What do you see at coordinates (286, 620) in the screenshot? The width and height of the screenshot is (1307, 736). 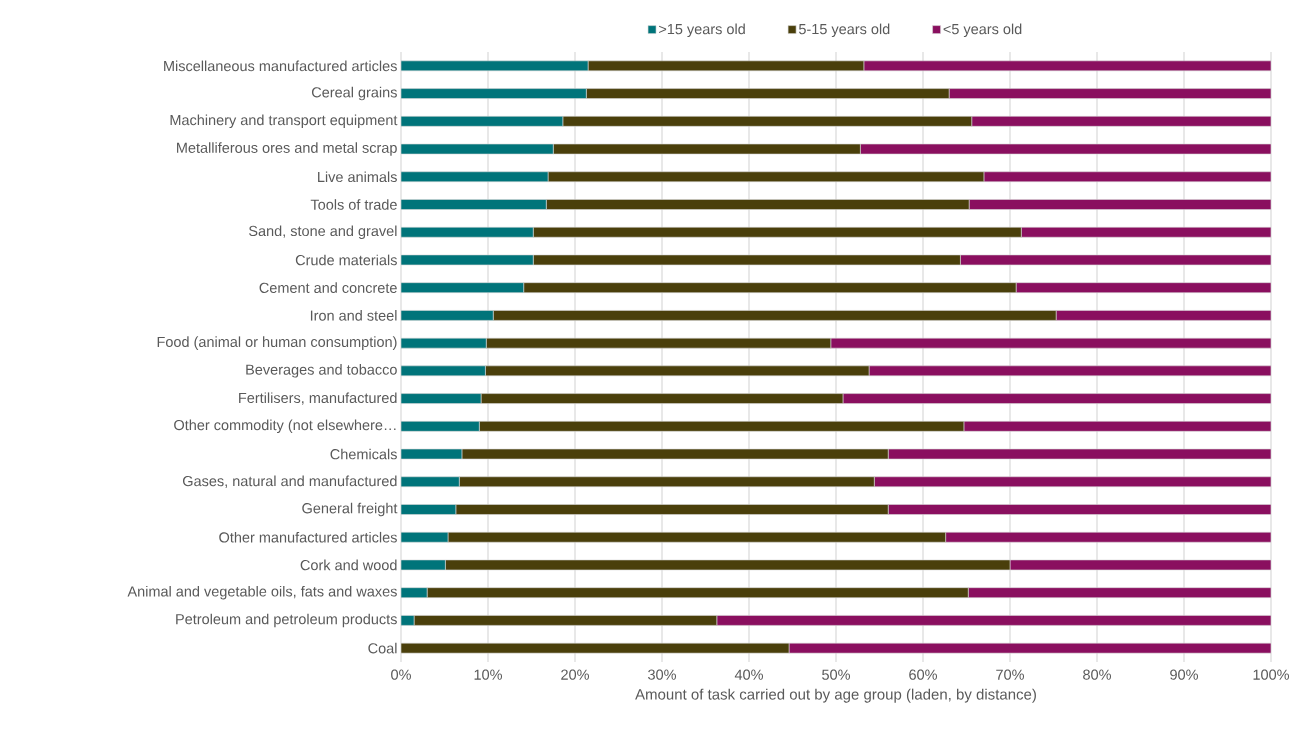 I see `y-tick-label: Petroleum and petroleum products` at bounding box center [286, 620].